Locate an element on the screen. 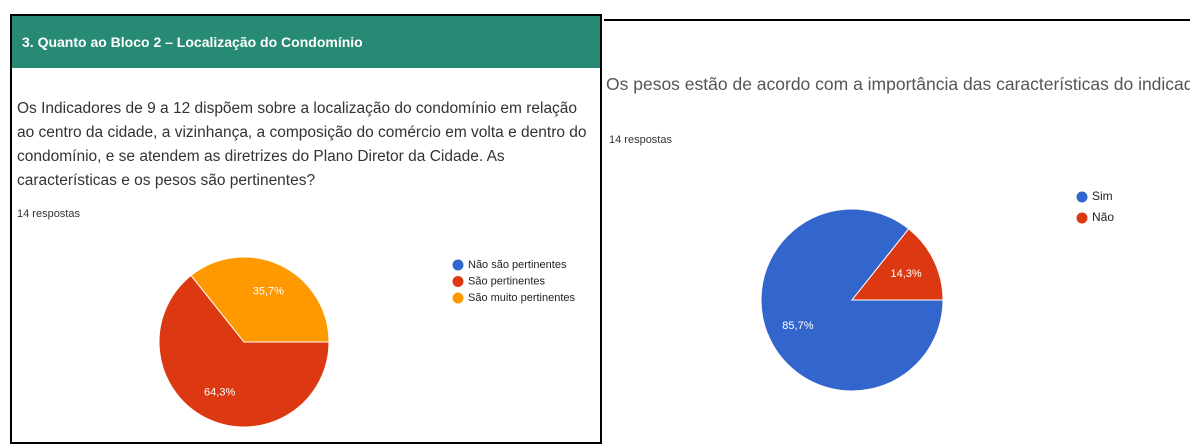  panel-border is located at coordinates (897, 20).